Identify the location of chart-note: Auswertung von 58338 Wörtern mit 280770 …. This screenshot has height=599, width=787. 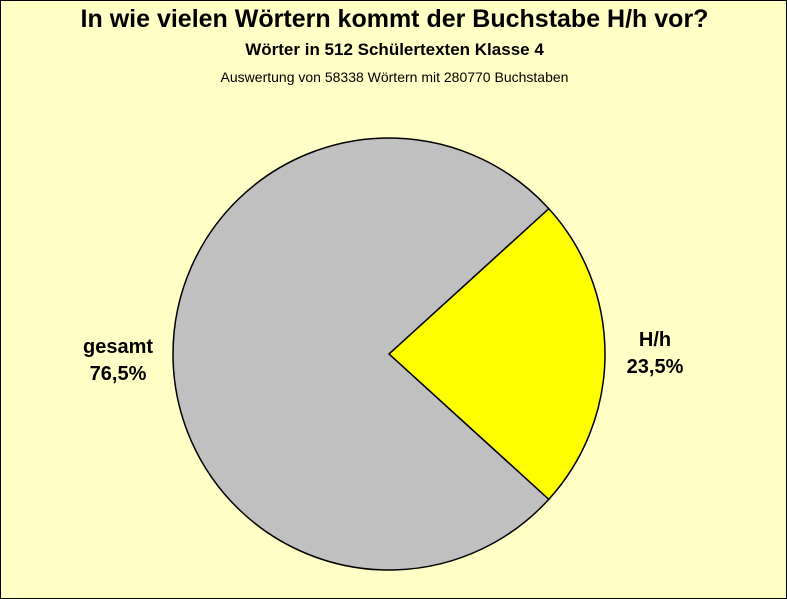
(394, 77).